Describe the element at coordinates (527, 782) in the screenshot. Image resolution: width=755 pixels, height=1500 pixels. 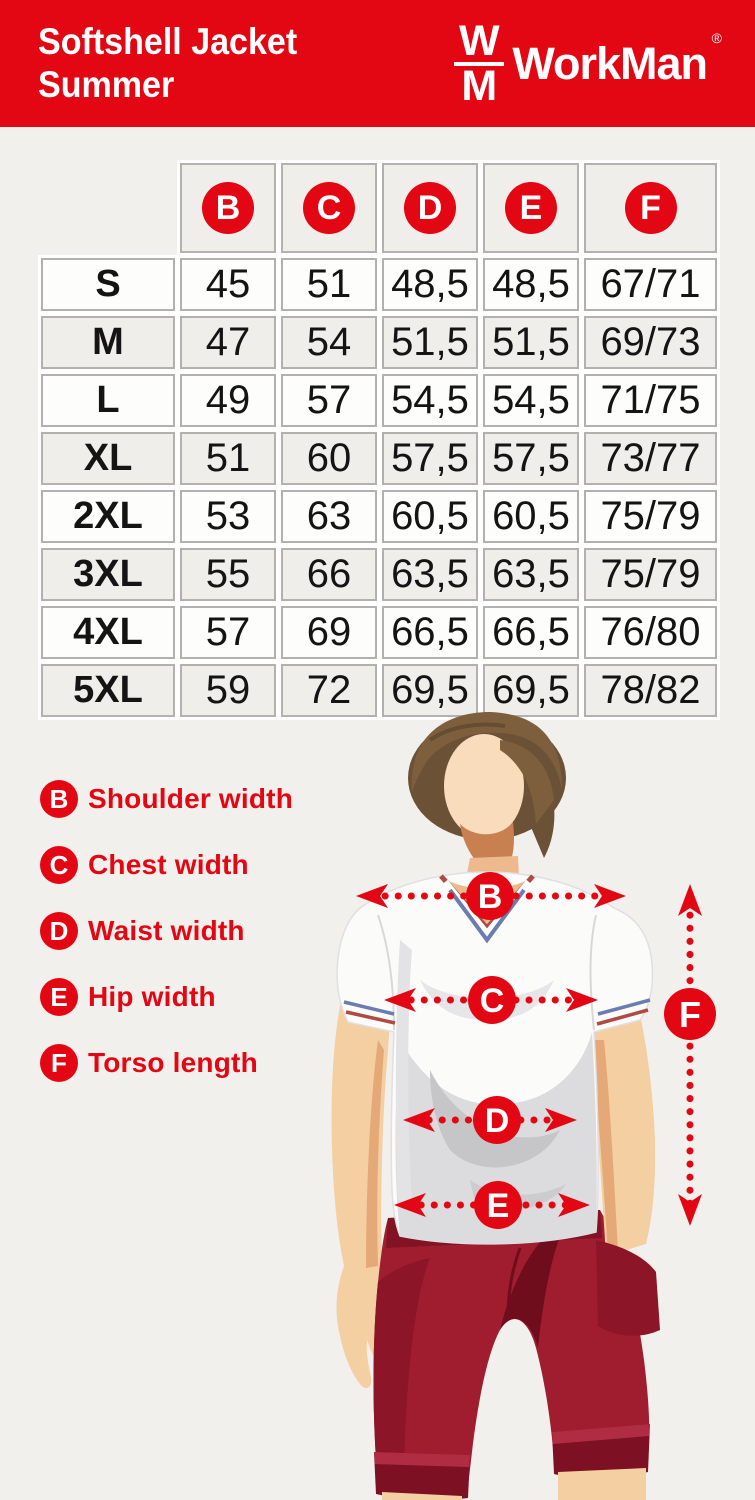
I see `hair-fringe-right` at that location.